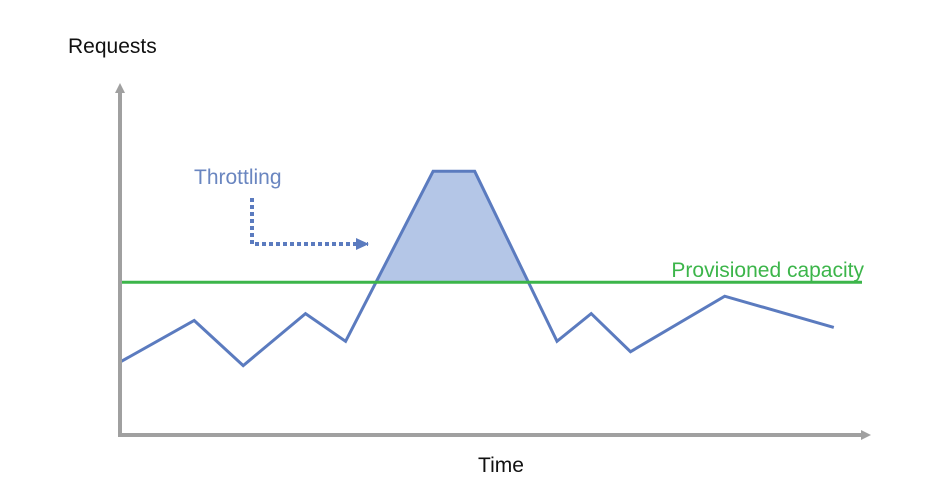 This screenshot has height=500, width=950. Describe the element at coordinates (452, 227) in the screenshot. I see `throttled-region` at that location.